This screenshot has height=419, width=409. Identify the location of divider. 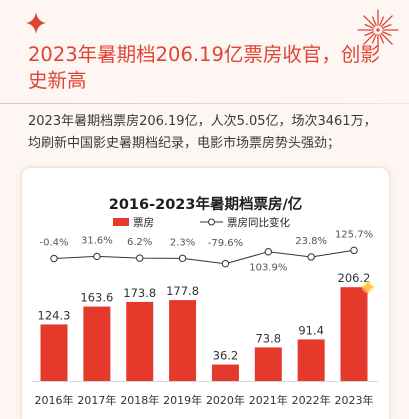
(204, 103).